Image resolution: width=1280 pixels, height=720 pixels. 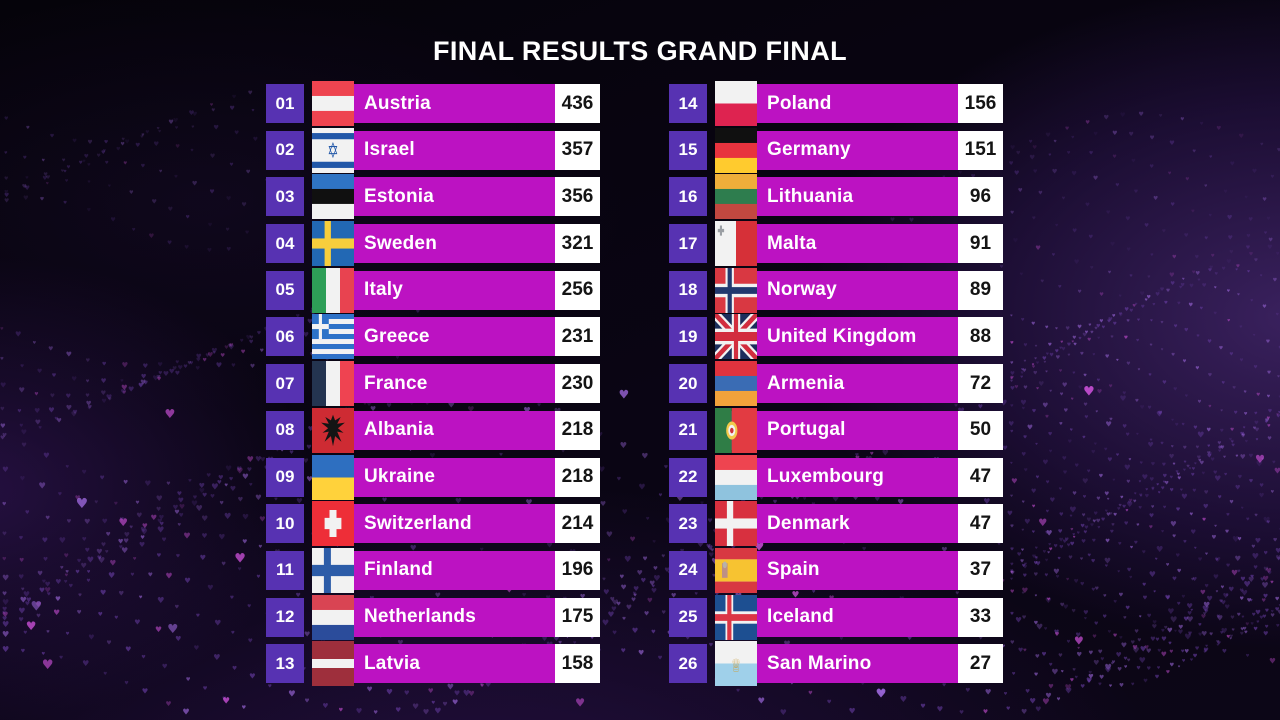 What do you see at coordinates (577, 617) in the screenshot?
I see `points-value: 175` at bounding box center [577, 617].